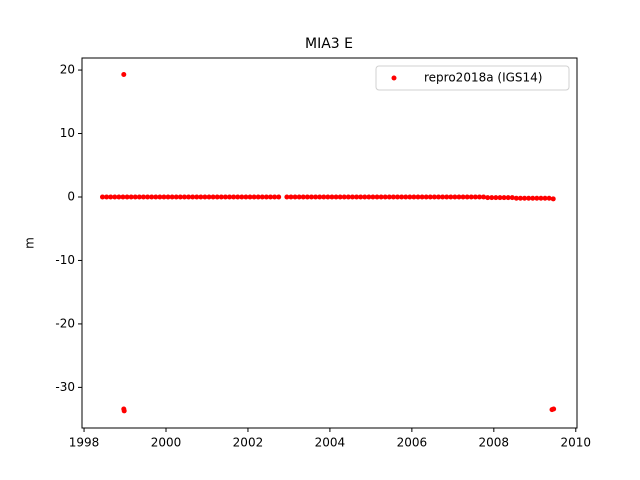 This screenshot has width=640, height=480. Describe the element at coordinates (84, 443) in the screenshot. I see `x-tick-label: 1998` at that location.